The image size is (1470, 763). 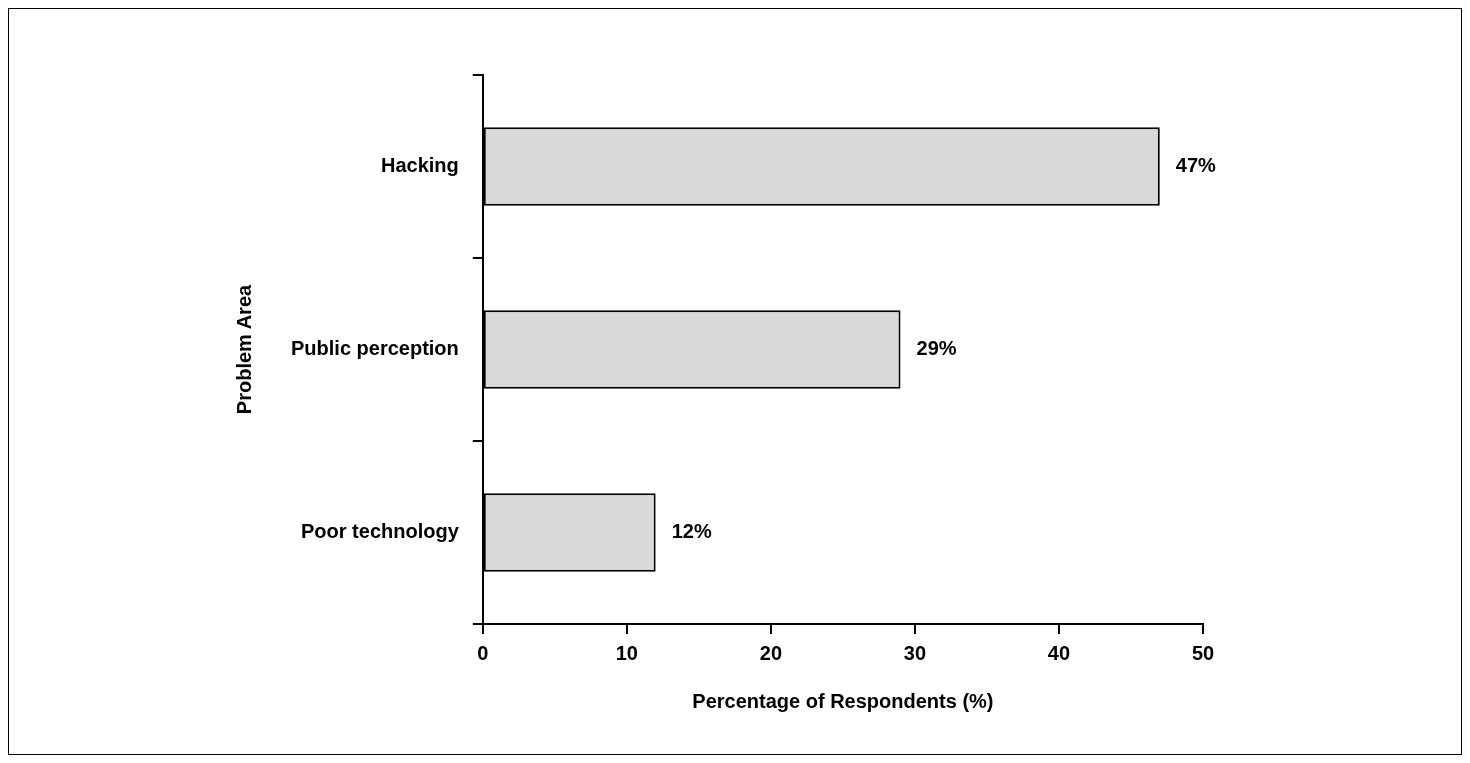 I want to click on x-tick-label: 20, so click(x=771, y=652).